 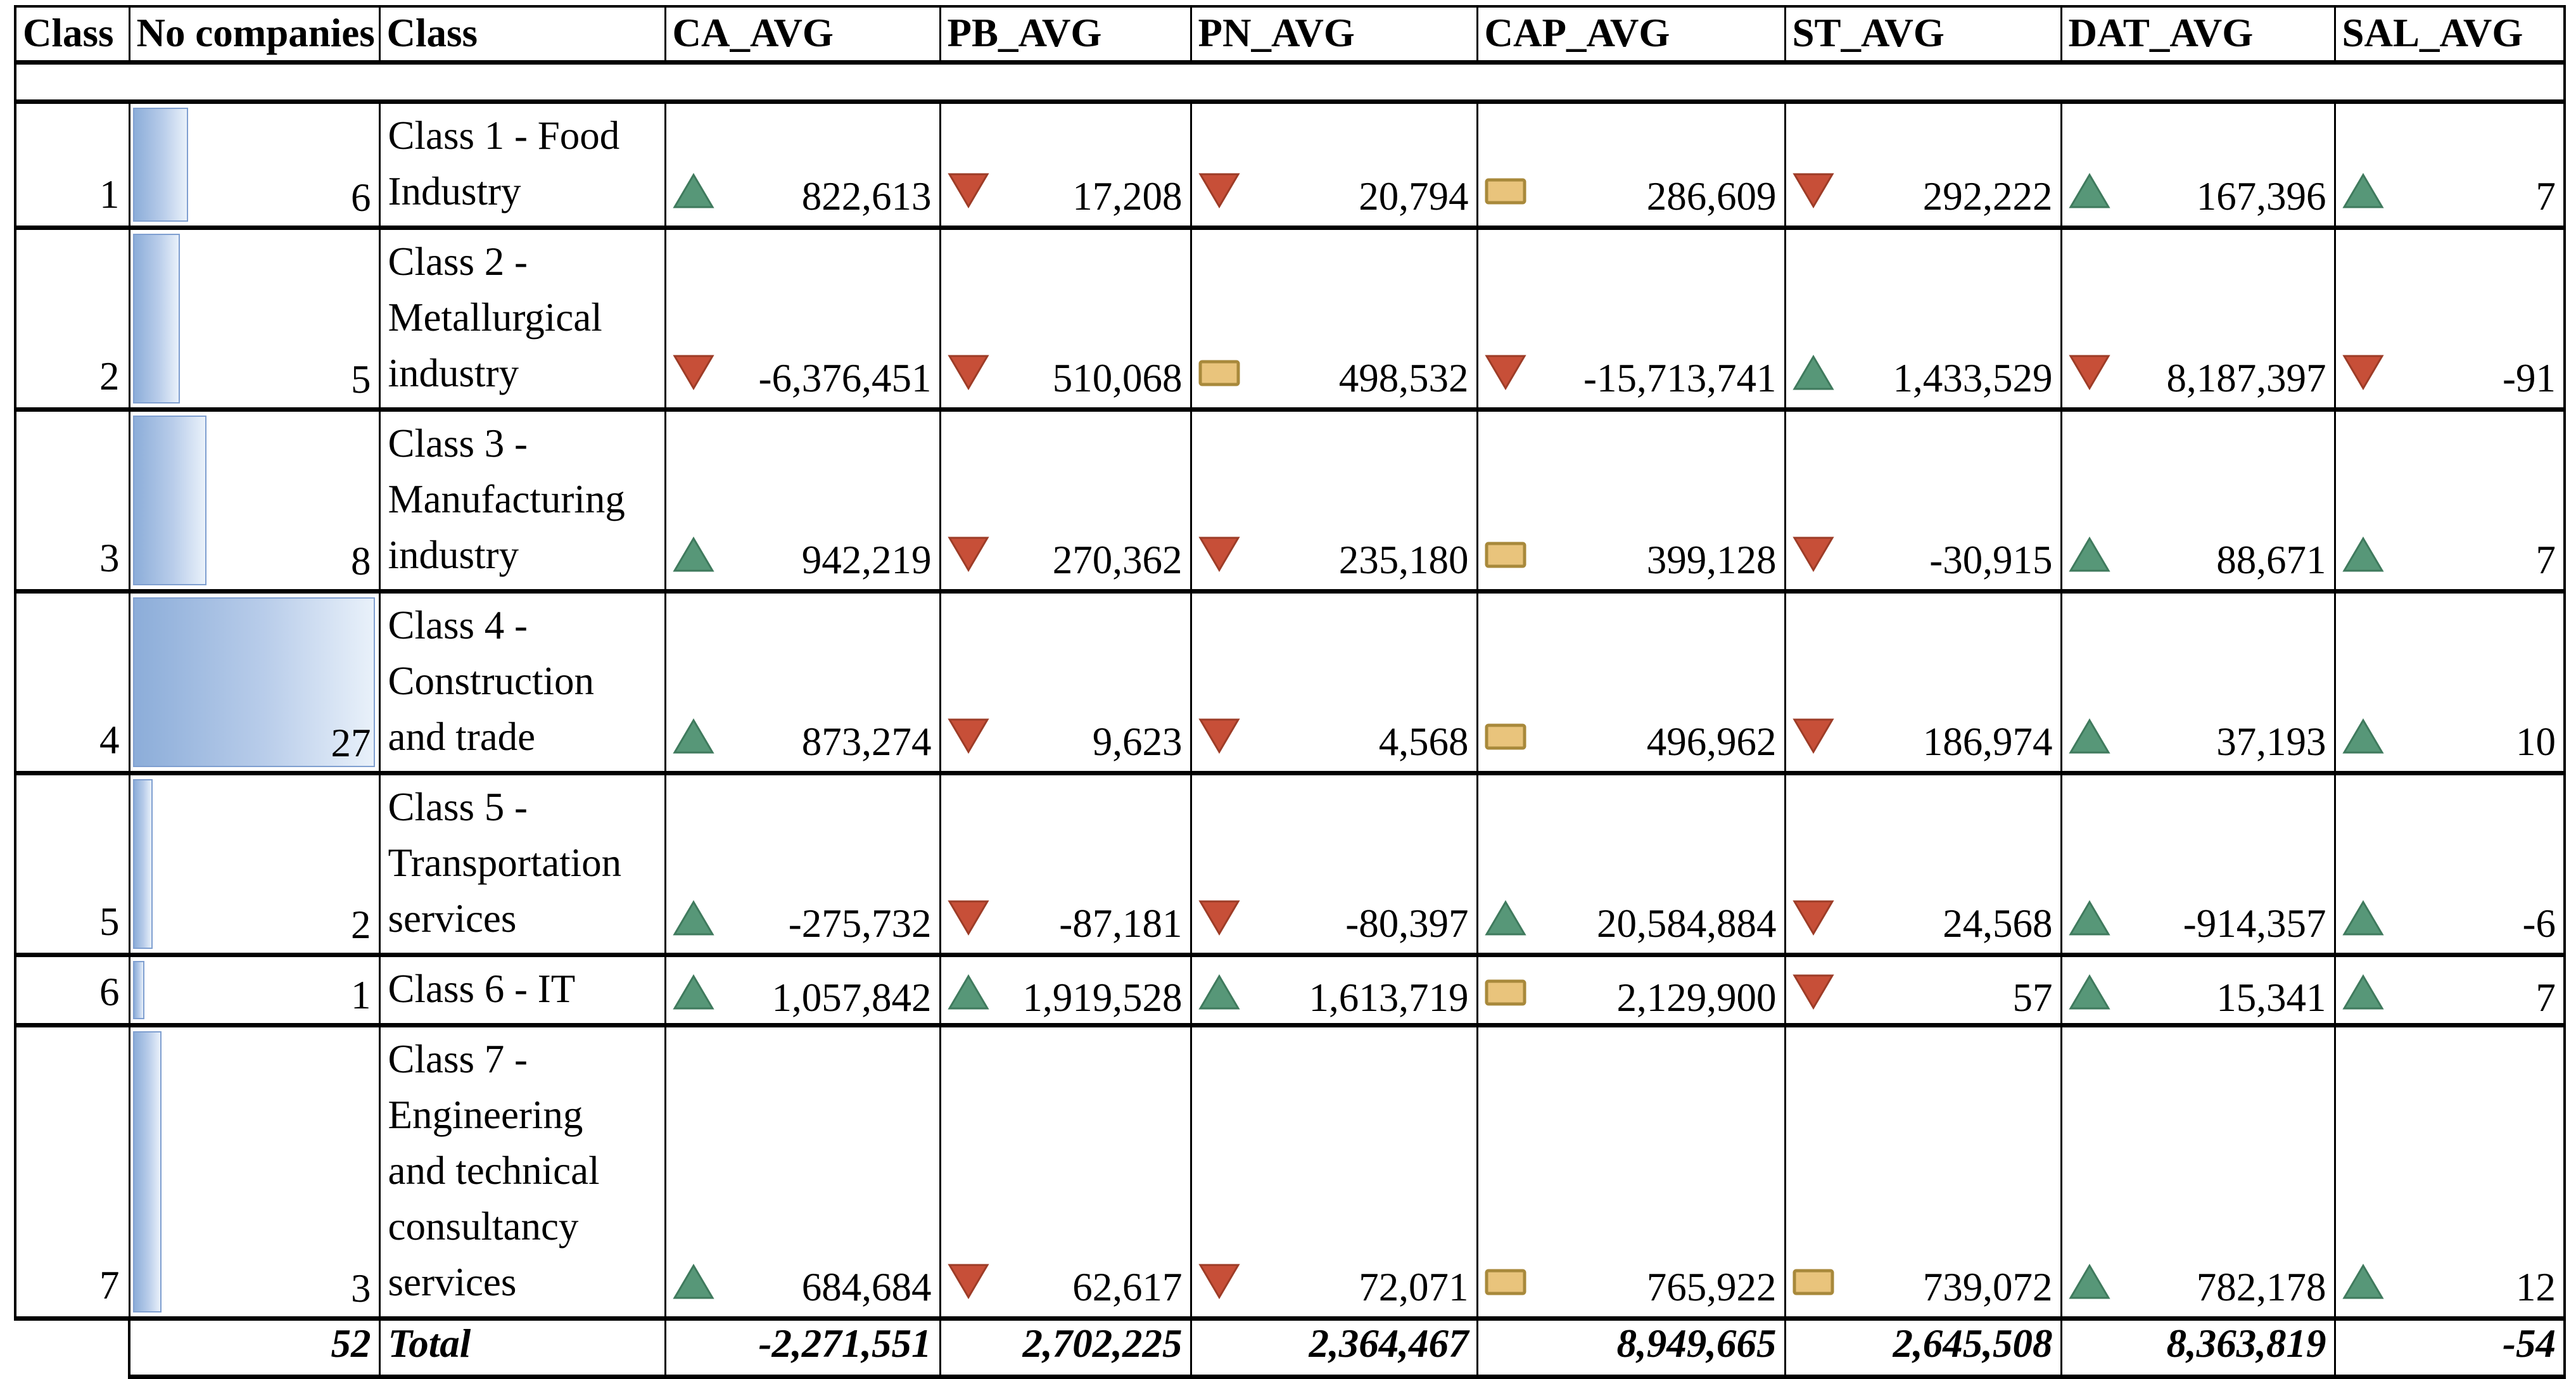 I want to click on class-number-cell: 6, so click(x=72, y=989).